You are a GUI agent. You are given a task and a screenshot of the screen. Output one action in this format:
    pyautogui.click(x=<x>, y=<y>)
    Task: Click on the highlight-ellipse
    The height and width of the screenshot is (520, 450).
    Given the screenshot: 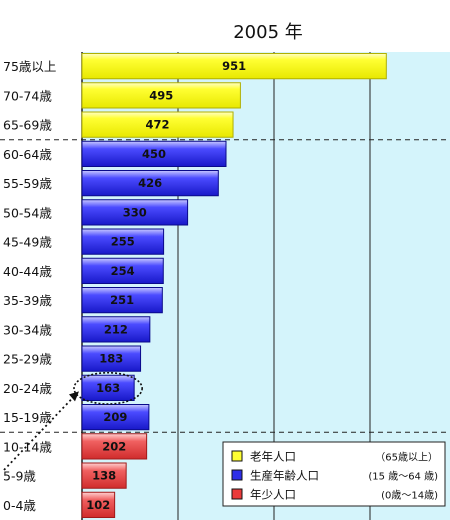 What is the action you would take?
    pyautogui.click(x=108, y=388)
    